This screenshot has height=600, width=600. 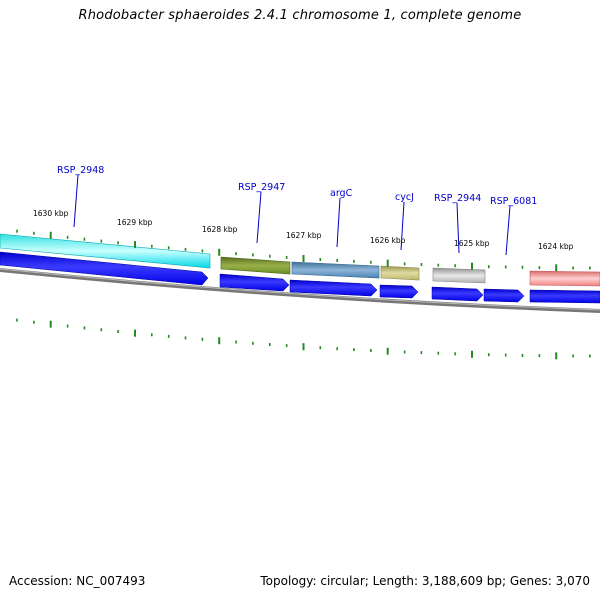 I want to click on gene-label-argc: argC, so click(x=341, y=193).